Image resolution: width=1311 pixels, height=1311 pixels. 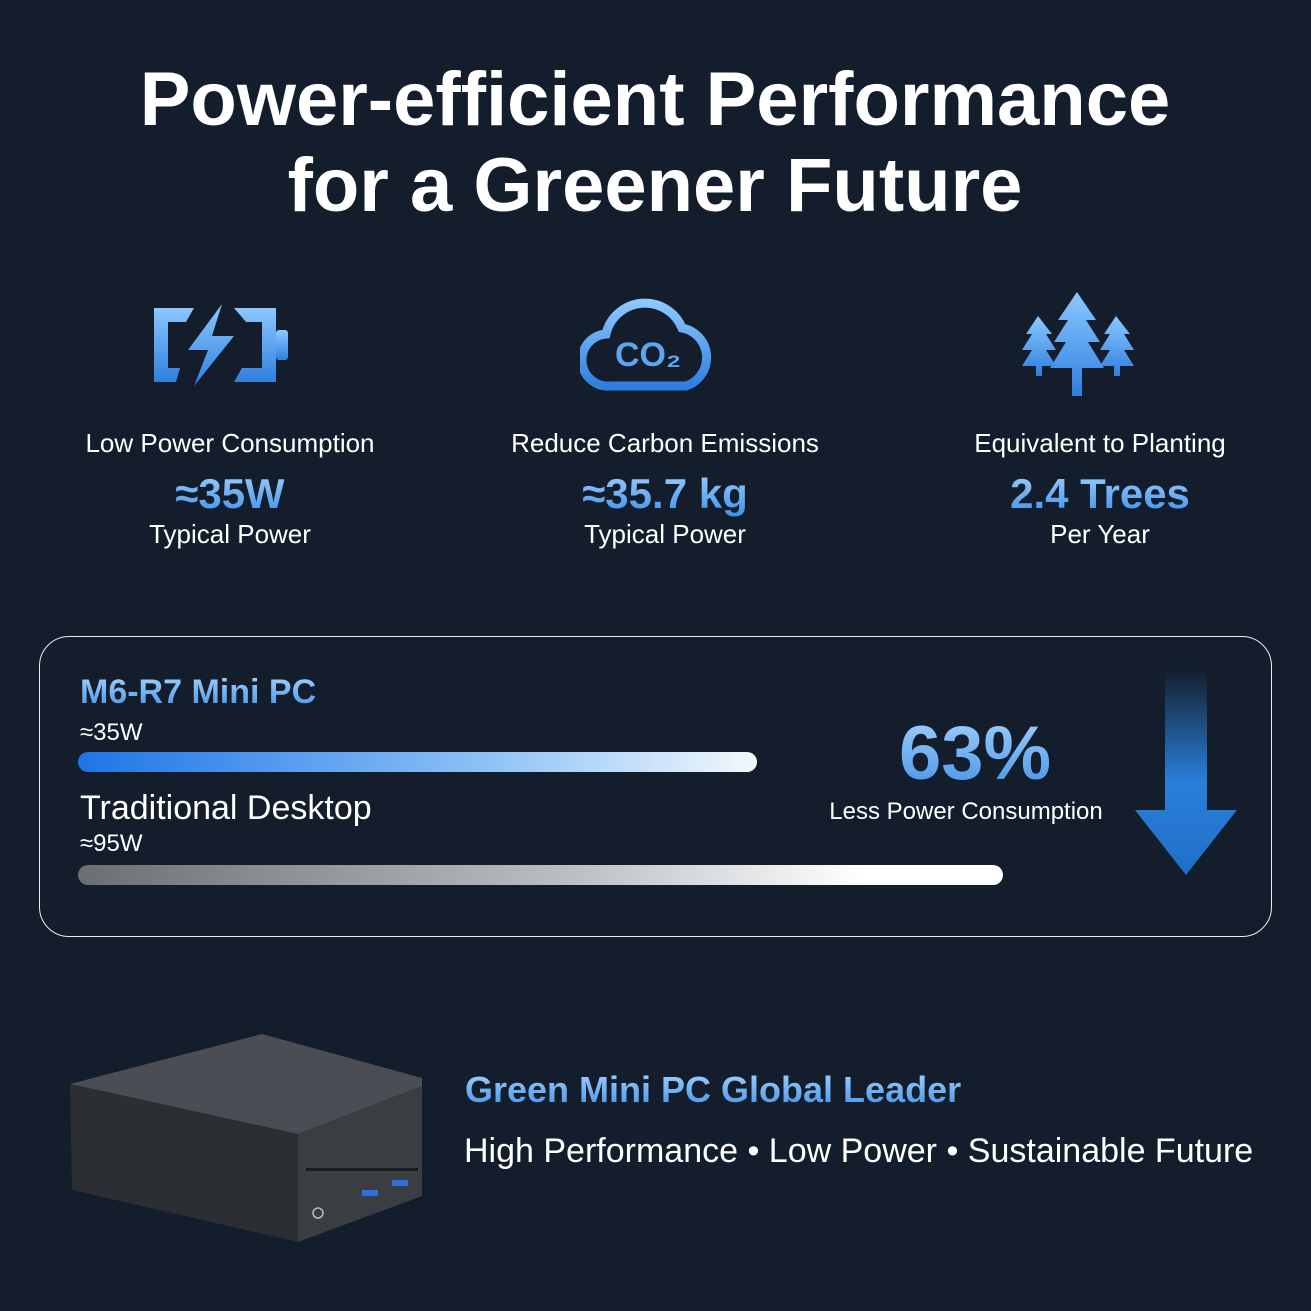 What do you see at coordinates (655, 99) in the screenshot?
I see `title-line: Power-efficient Performance` at bounding box center [655, 99].